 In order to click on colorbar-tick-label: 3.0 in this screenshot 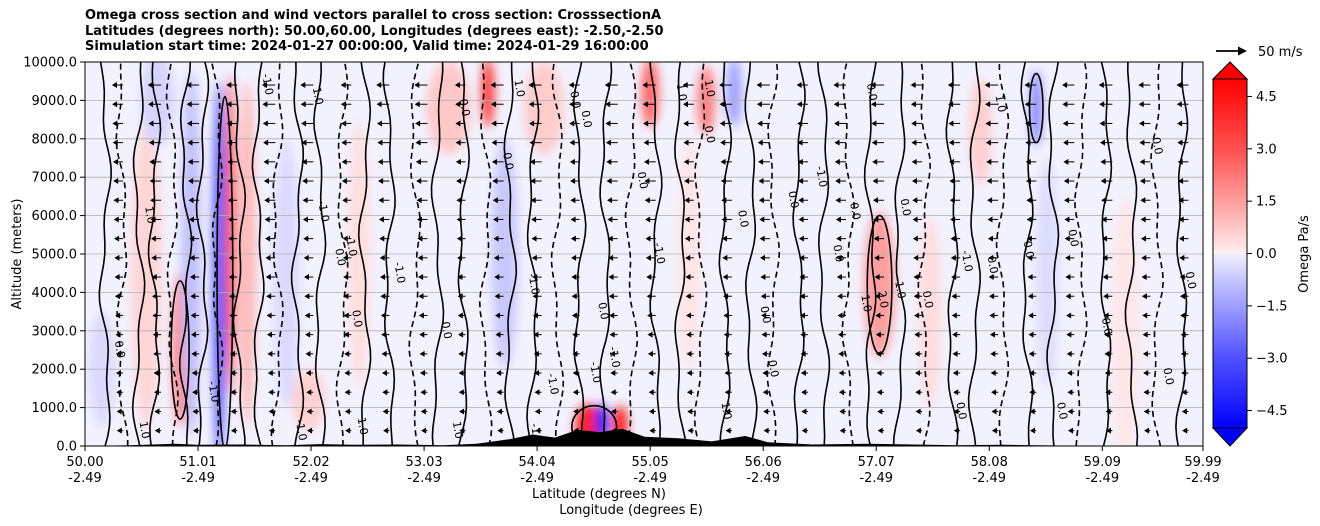, I will do `click(1266, 149)`.